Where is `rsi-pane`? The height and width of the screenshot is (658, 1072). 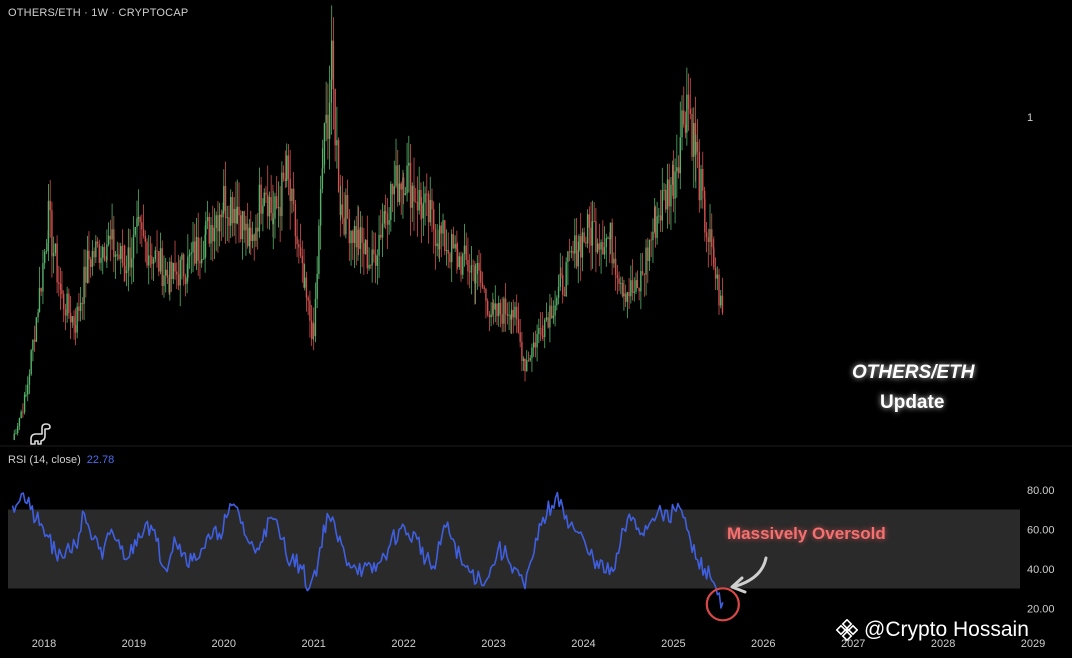
rsi-pane is located at coordinates (514, 549).